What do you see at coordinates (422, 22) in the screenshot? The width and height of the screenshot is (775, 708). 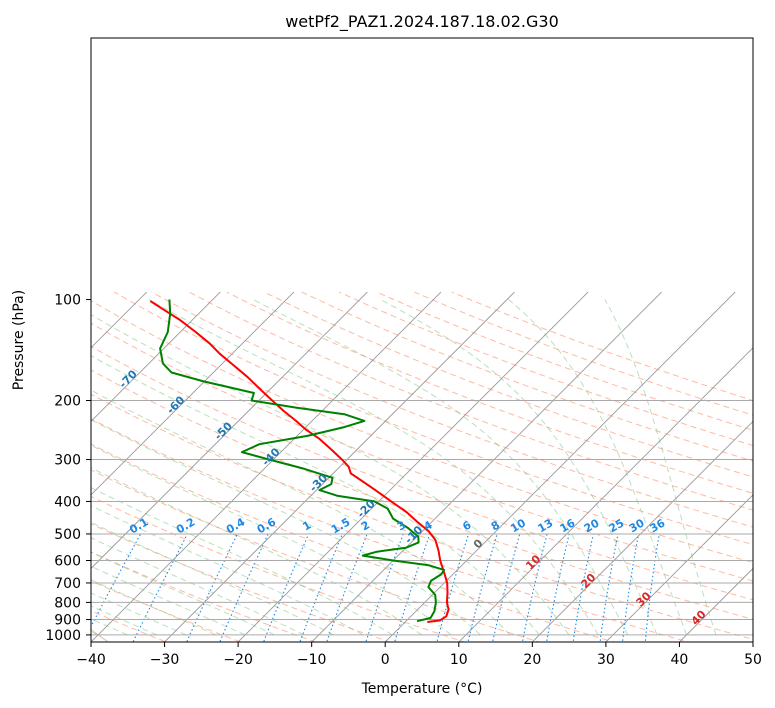 I see `chart-title: wetPf2_PAZ1.2024.187.18.02.G30` at bounding box center [422, 22].